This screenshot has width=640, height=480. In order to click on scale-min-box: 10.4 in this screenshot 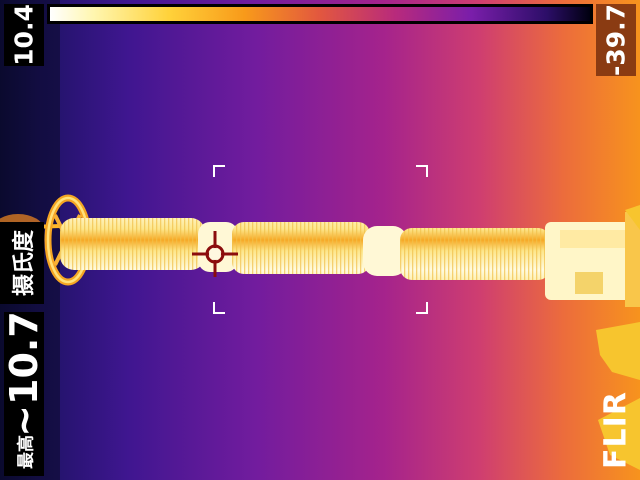, I will do `click(24, 35)`.